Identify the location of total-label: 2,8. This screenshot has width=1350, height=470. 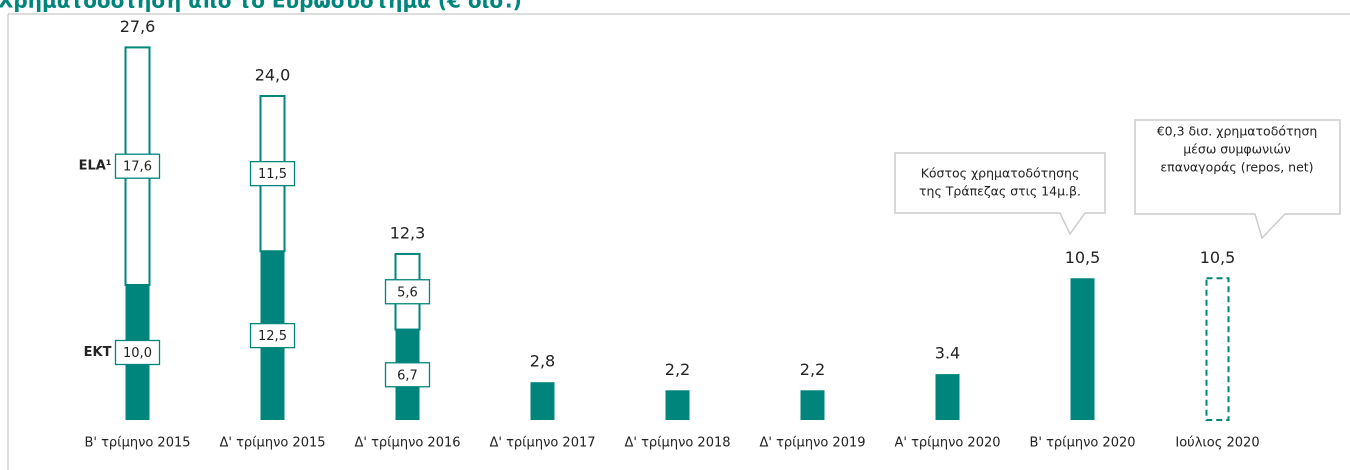
(542, 361).